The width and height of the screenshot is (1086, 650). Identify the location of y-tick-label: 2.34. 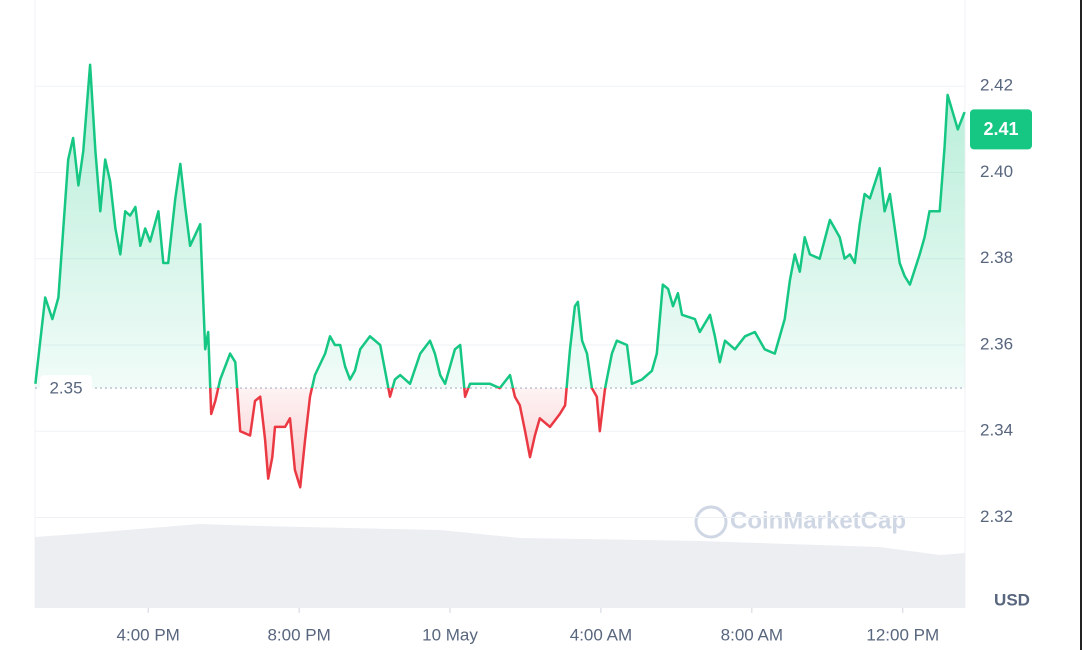
(996, 430).